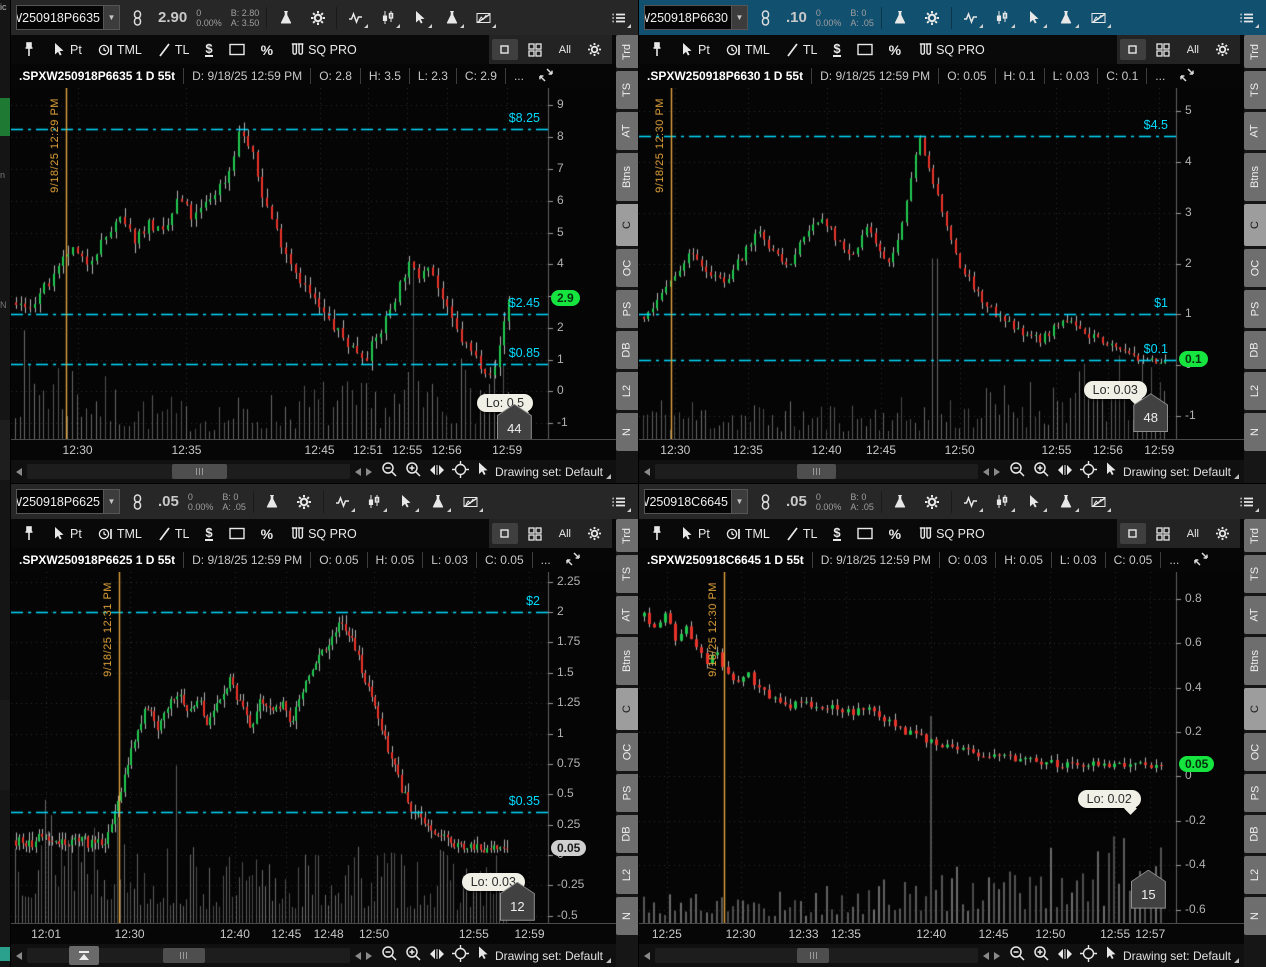 This screenshot has width=1266, height=967. What do you see at coordinates (1088, 955) in the screenshot?
I see `crosshair-icon` at bounding box center [1088, 955].